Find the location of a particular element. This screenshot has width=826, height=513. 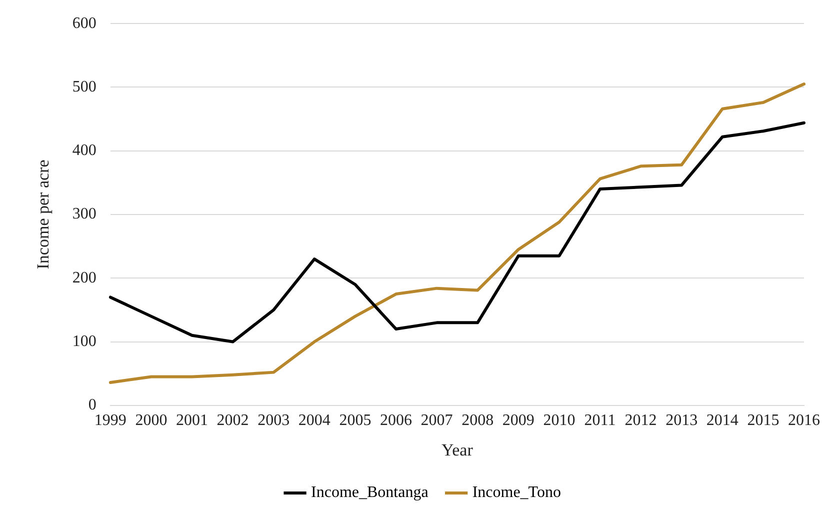

x-tick-label: 2000 is located at coordinates (151, 421).